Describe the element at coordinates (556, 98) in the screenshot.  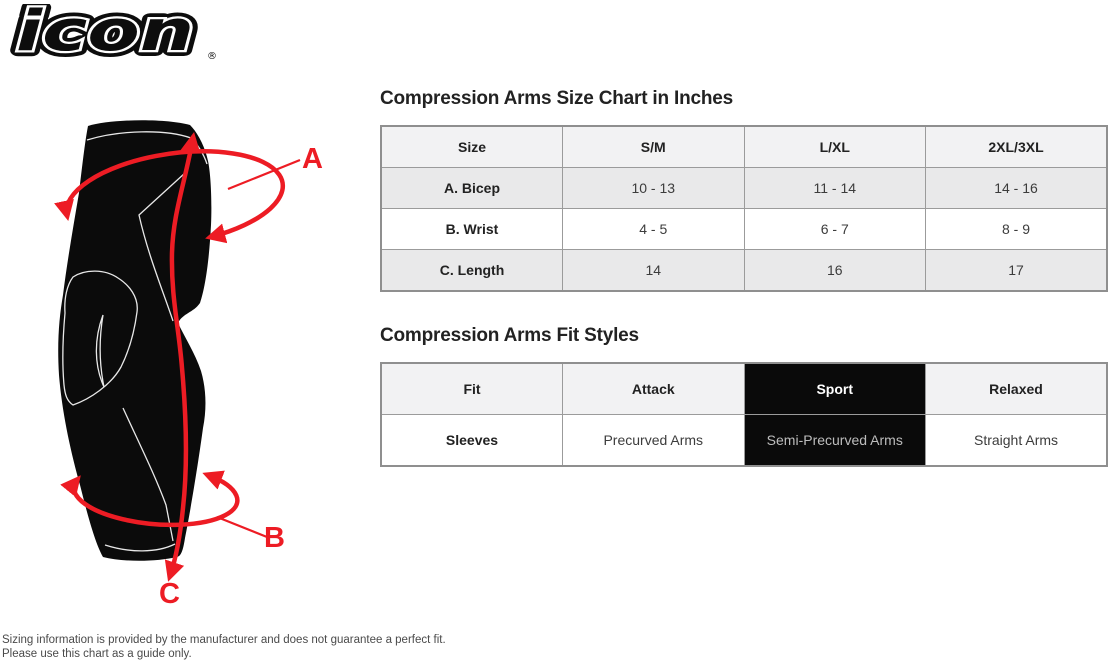
I see `size-chart-title: Compression Arms Size Chart in Inches` at that location.